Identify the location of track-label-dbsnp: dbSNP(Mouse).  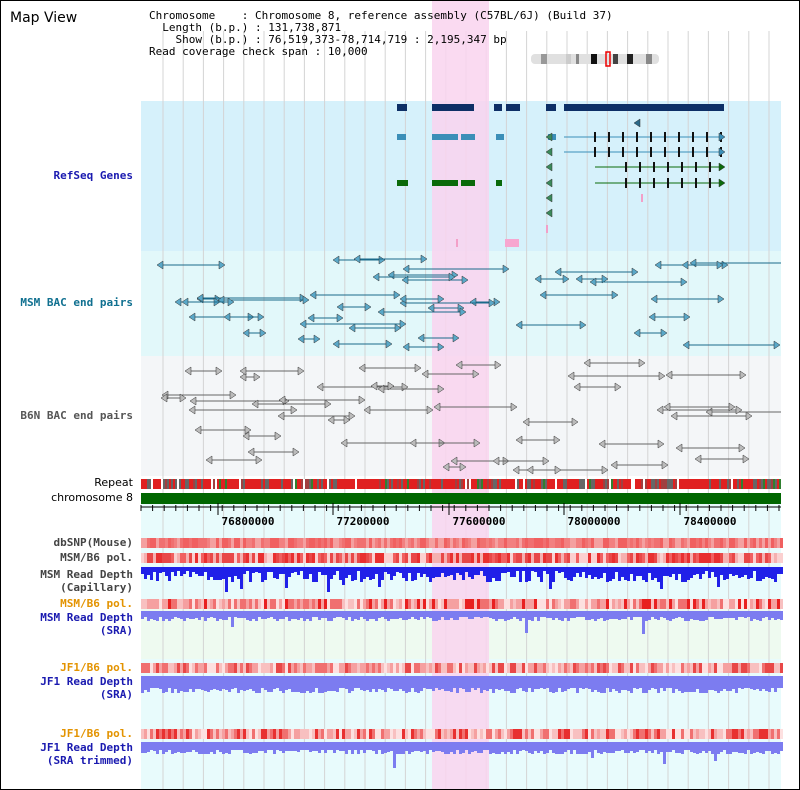
(93, 542).